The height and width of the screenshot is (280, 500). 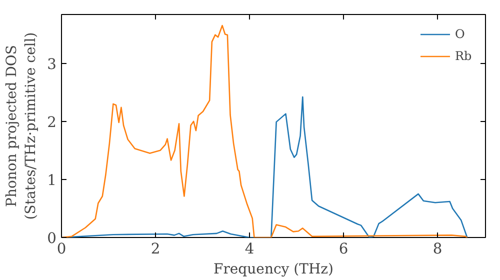 What do you see at coordinates (52, 238) in the screenshot?
I see `y-tick-label: 0` at bounding box center [52, 238].